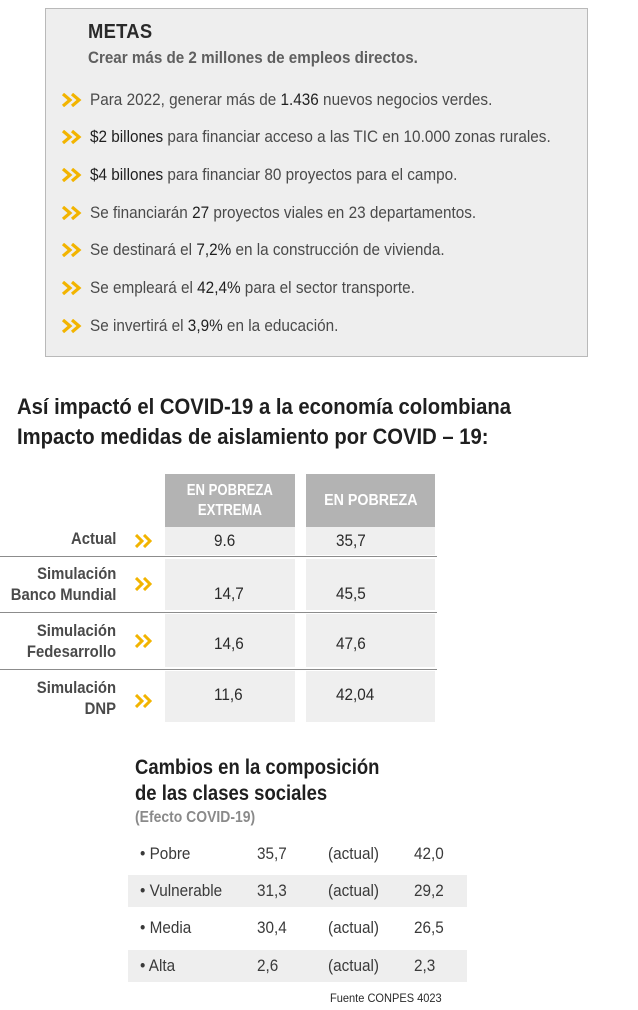  What do you see at coordinates (351, 593) in the screenshot?
I see `value-pobreza: 45,5` at bounding box center [351, 593].